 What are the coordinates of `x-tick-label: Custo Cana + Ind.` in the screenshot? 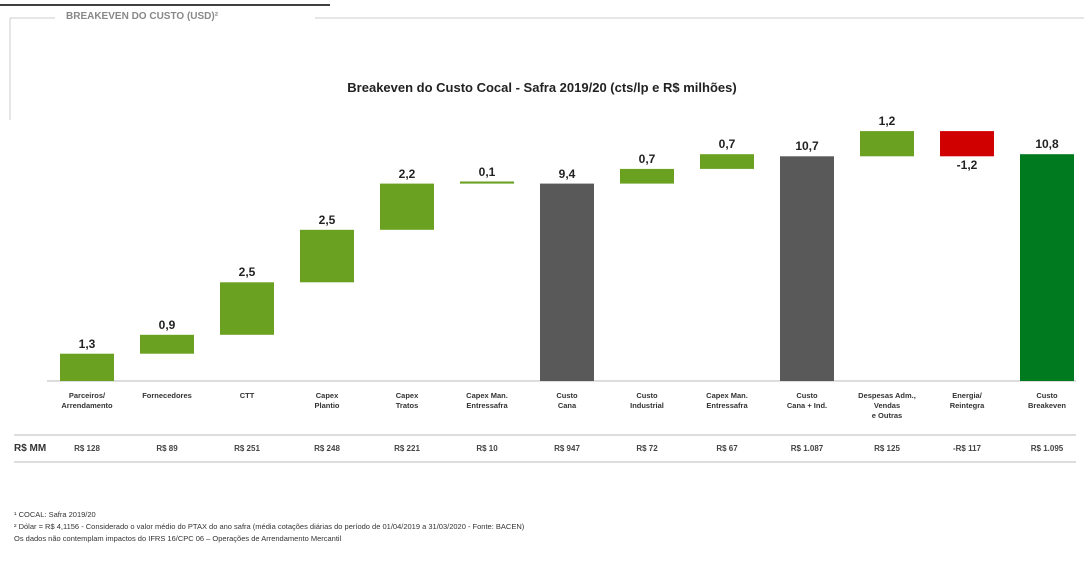 It's located at (807, 400).